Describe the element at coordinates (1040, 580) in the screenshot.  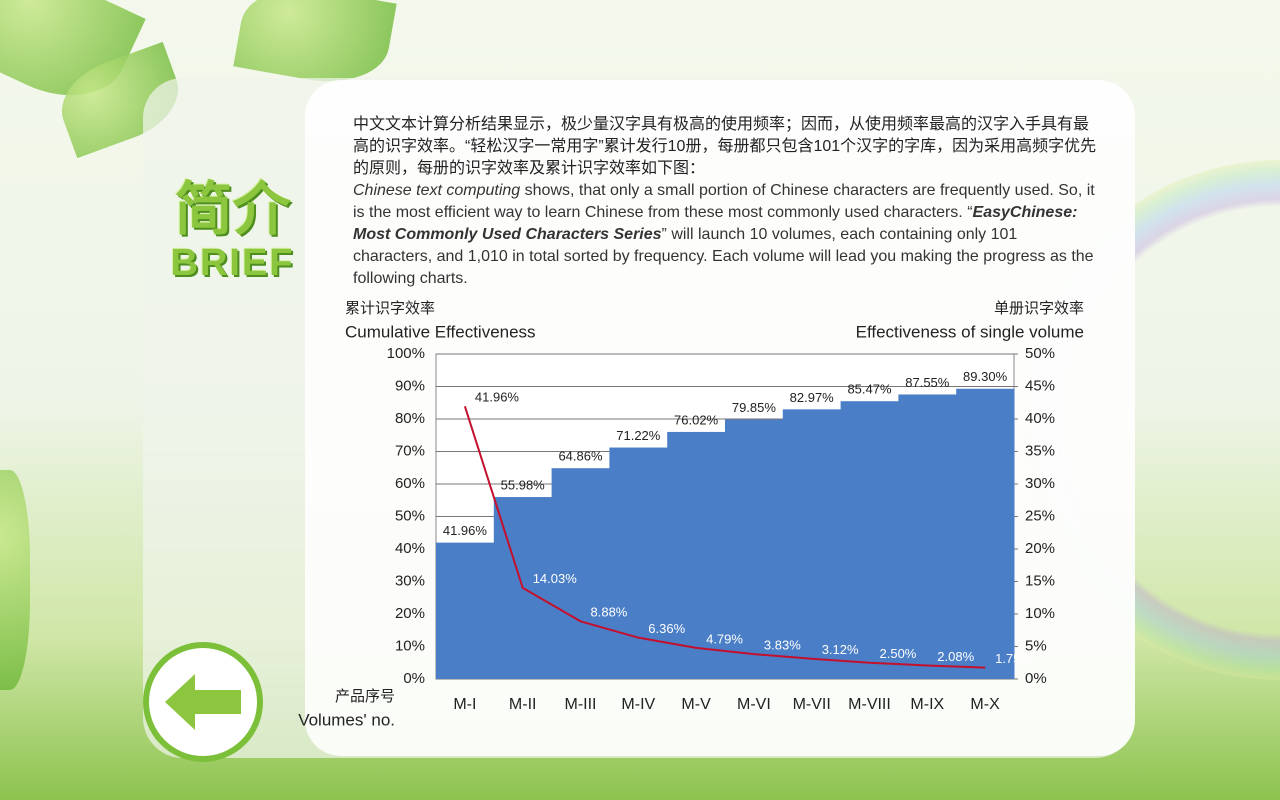
I see `y2-tick-label: 15%` at that location.